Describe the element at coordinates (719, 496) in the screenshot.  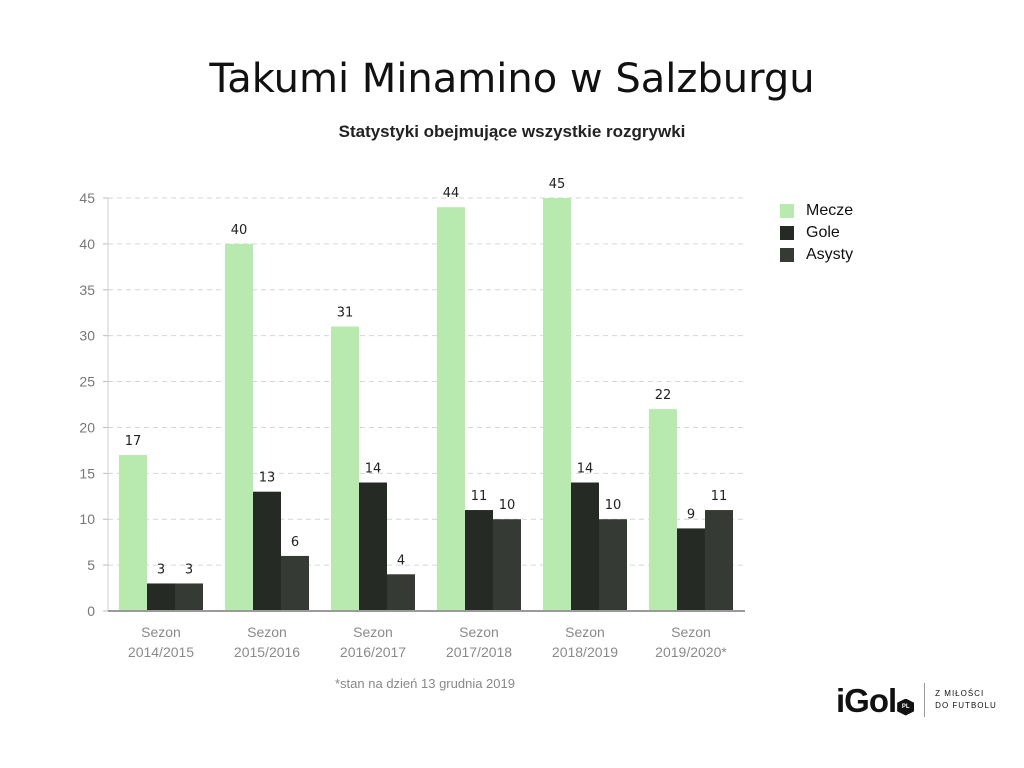
I see `data-label-asysty: 11` at that location.